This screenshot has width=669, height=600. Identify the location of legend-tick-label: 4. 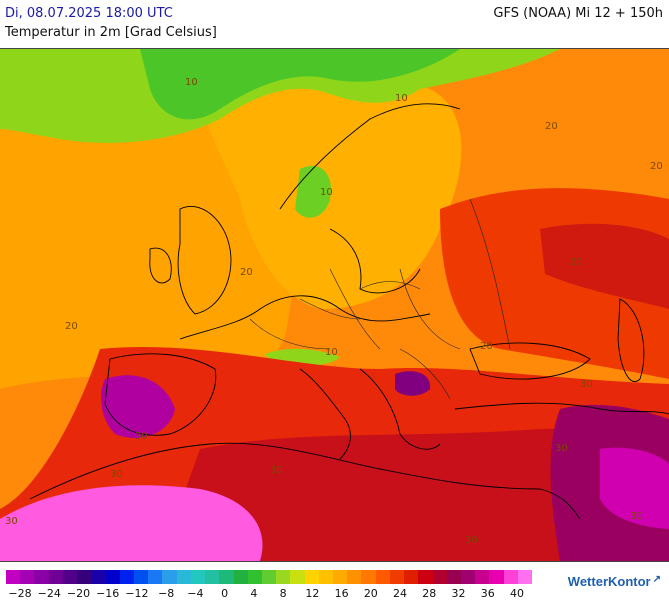
(254, 593).